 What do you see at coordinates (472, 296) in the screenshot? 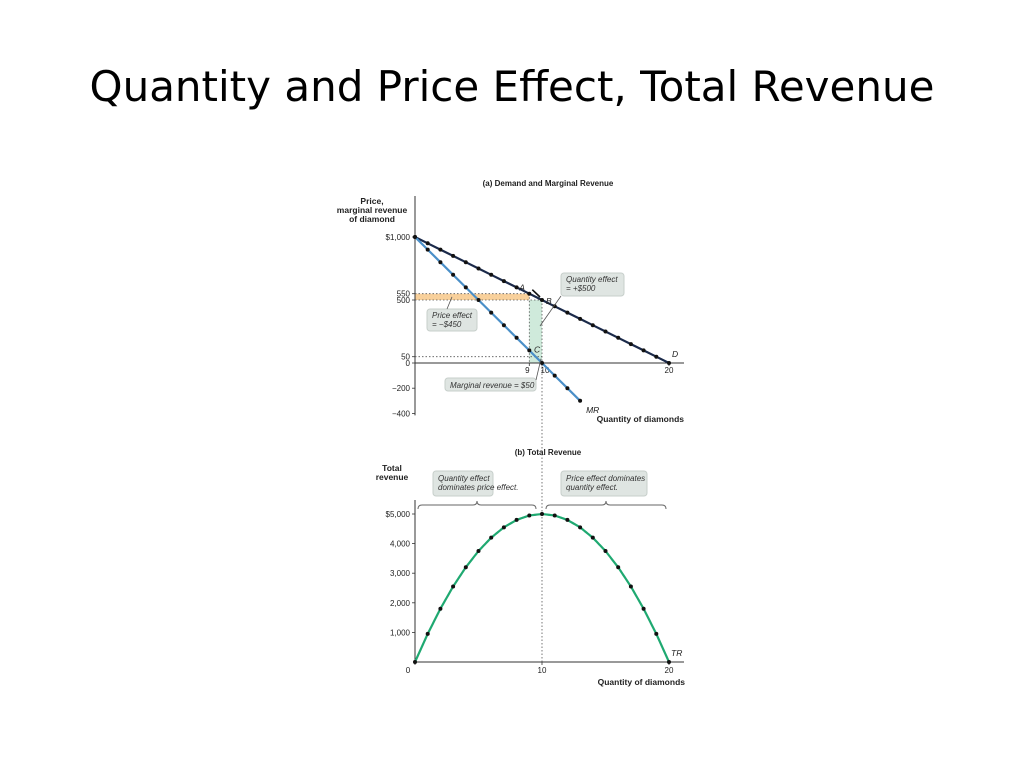
I see `price-effect-area` at bounding box center [472, 296].